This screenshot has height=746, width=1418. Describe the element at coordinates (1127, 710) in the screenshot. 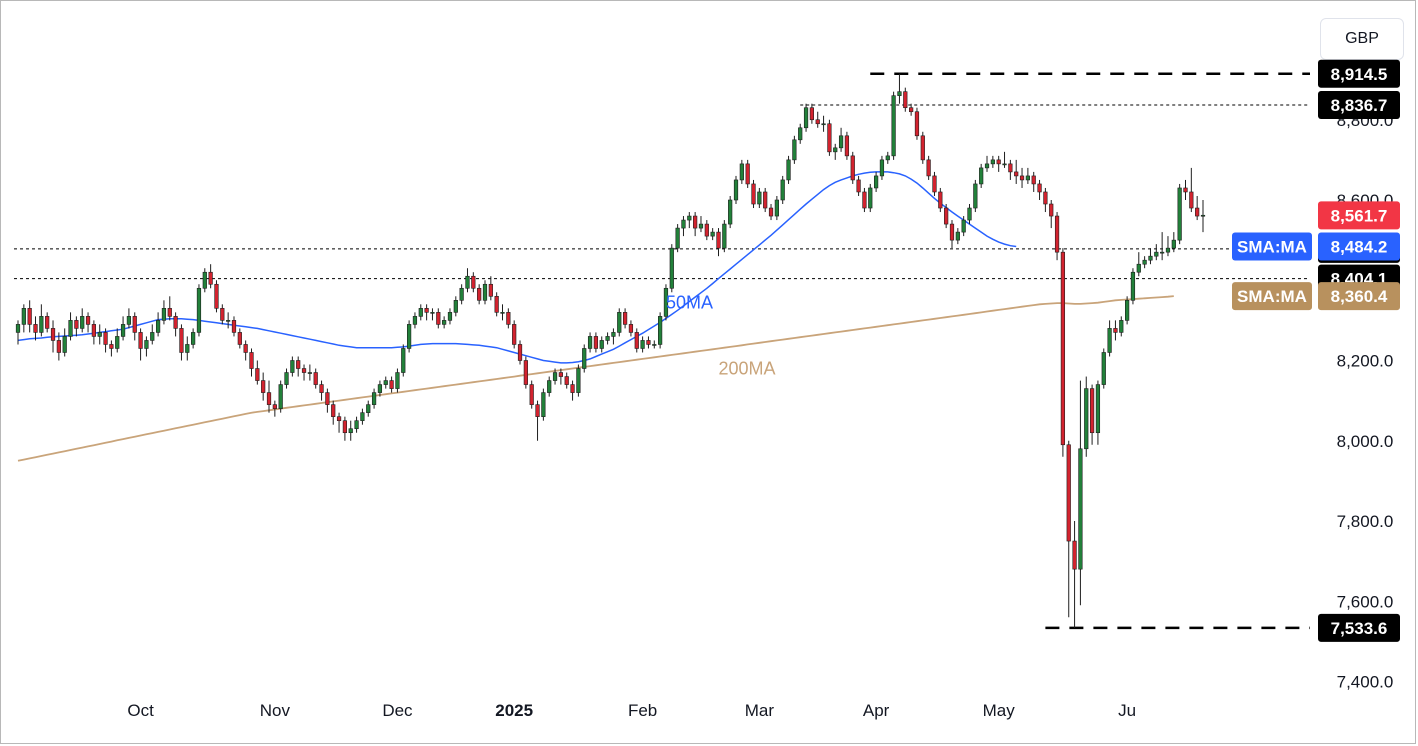

I see `x-tick-label: Ju` at that location.